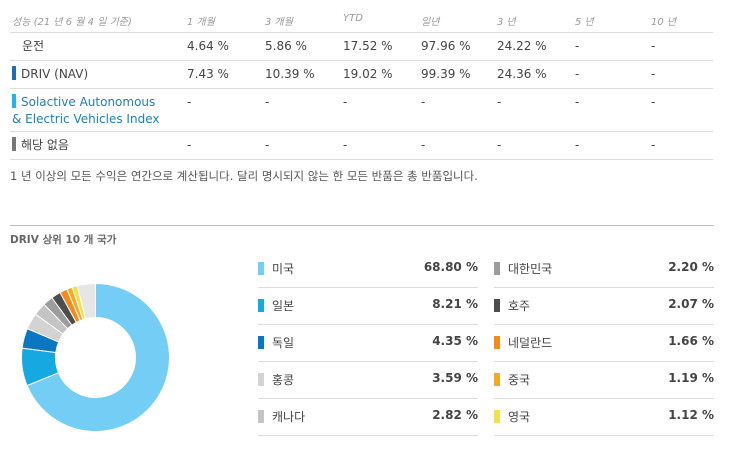 Image resolution: width=737 pixels, height=458 pixels. I want to click on legend-percent: 1.12 %, so click(691, 415).